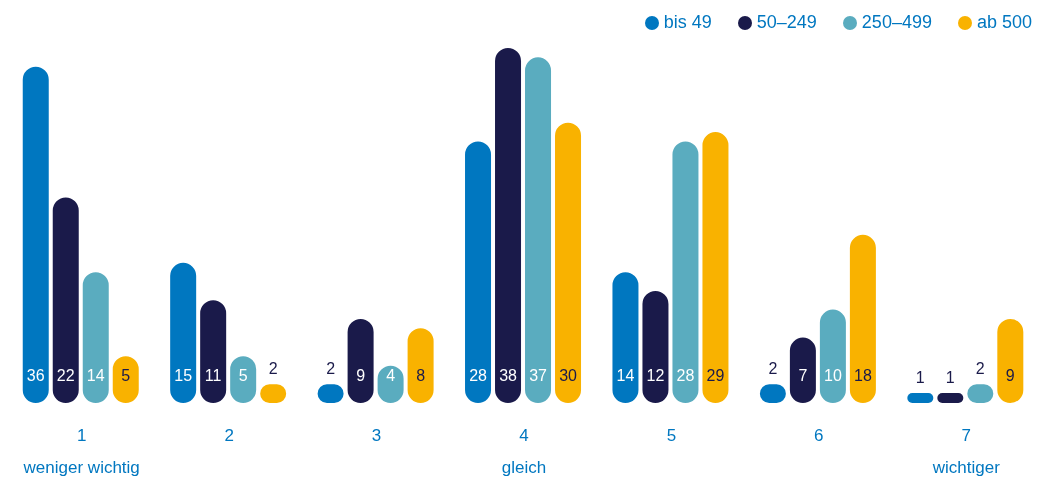  Describe the element at coordinates (508, 375) in the screenshot. I see `data-label: 38` at that location.